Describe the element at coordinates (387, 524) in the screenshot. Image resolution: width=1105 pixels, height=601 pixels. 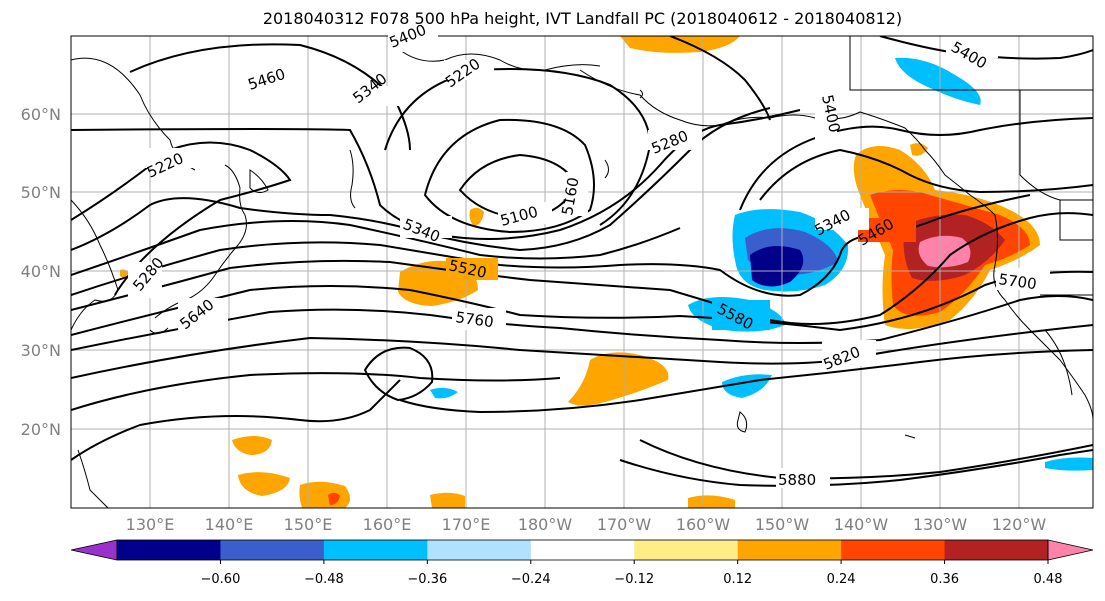
I see `lon-label: 160°E` at that location.